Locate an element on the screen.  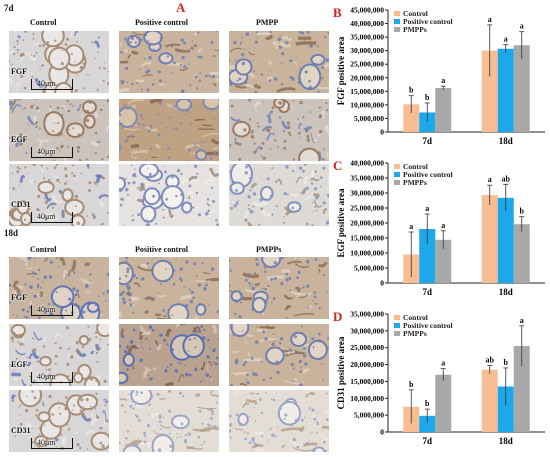
7d-fgf-col0-micrograph: FGF 40μm is located at coordinates (59, 62).